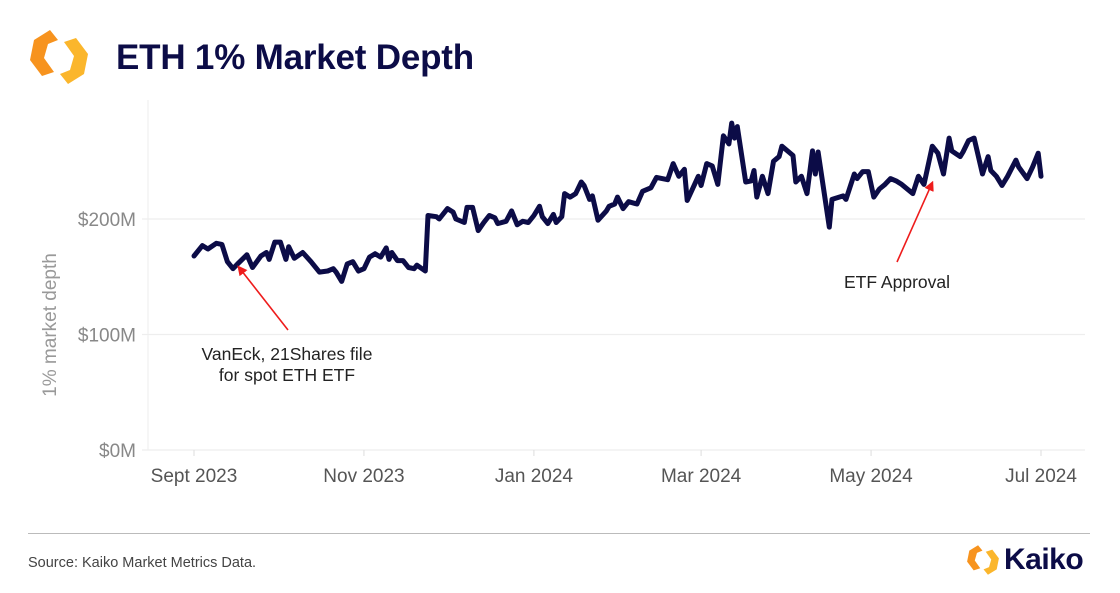 Image resolution: width=1120 pixels, height=593 pixels. Describe the element at coordinates (50, 325) in the screenshot. I see `y-axis-label: 1% market depth` at that location.